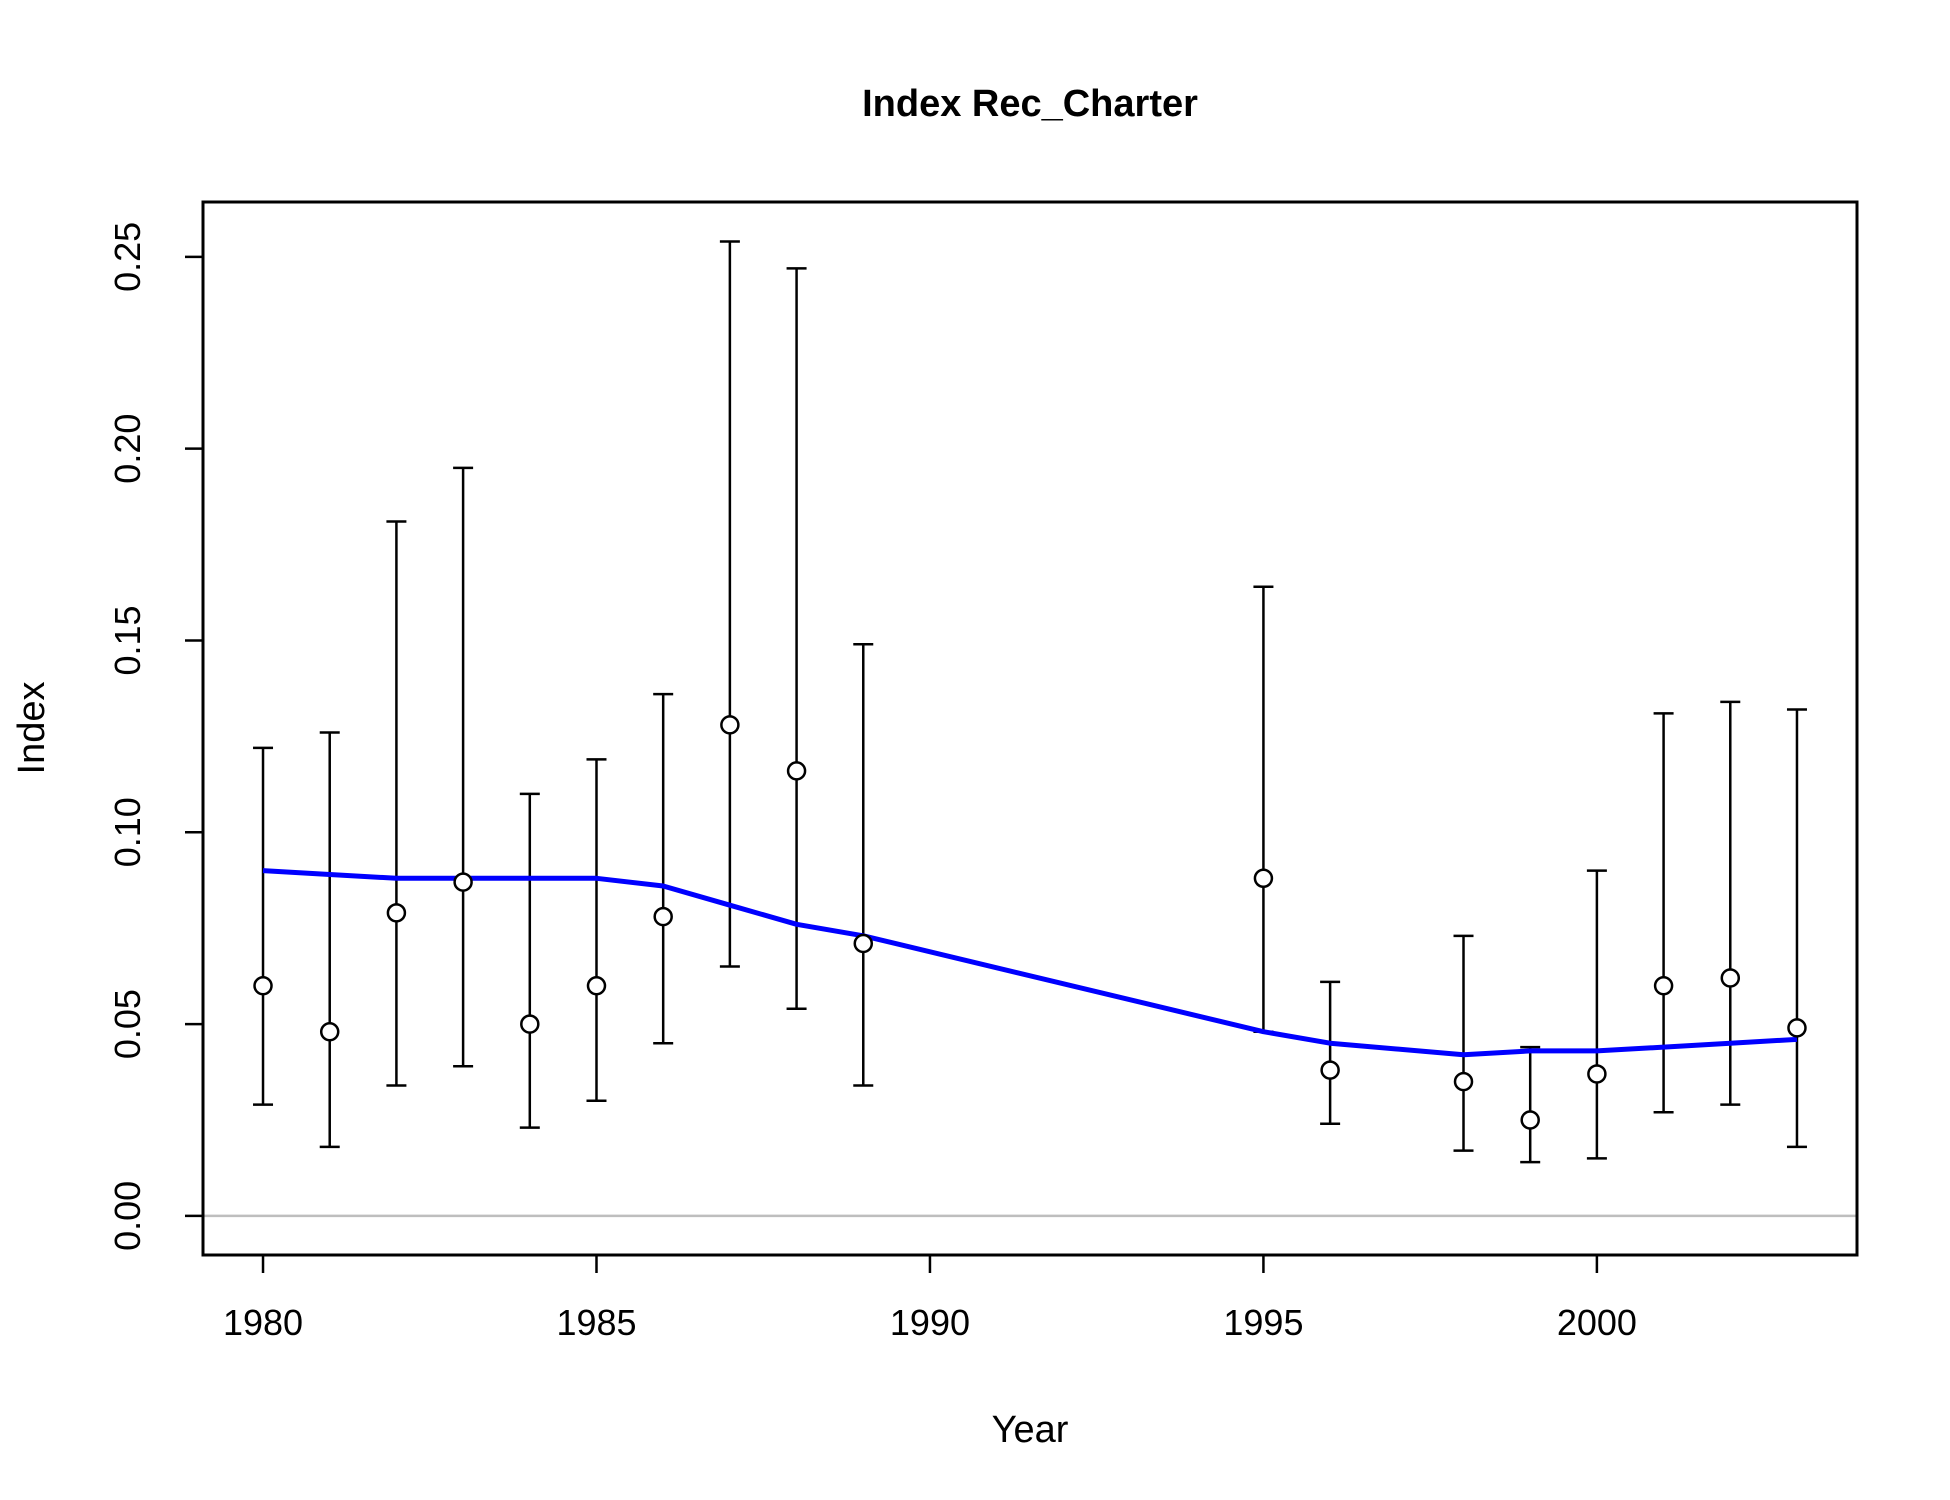 This screenshot has width=1950, height=1500. What do you see at coordinates (32, 728) in the screenshot?
I see `y-axis-label: Index` at bounding box center [32, 728].